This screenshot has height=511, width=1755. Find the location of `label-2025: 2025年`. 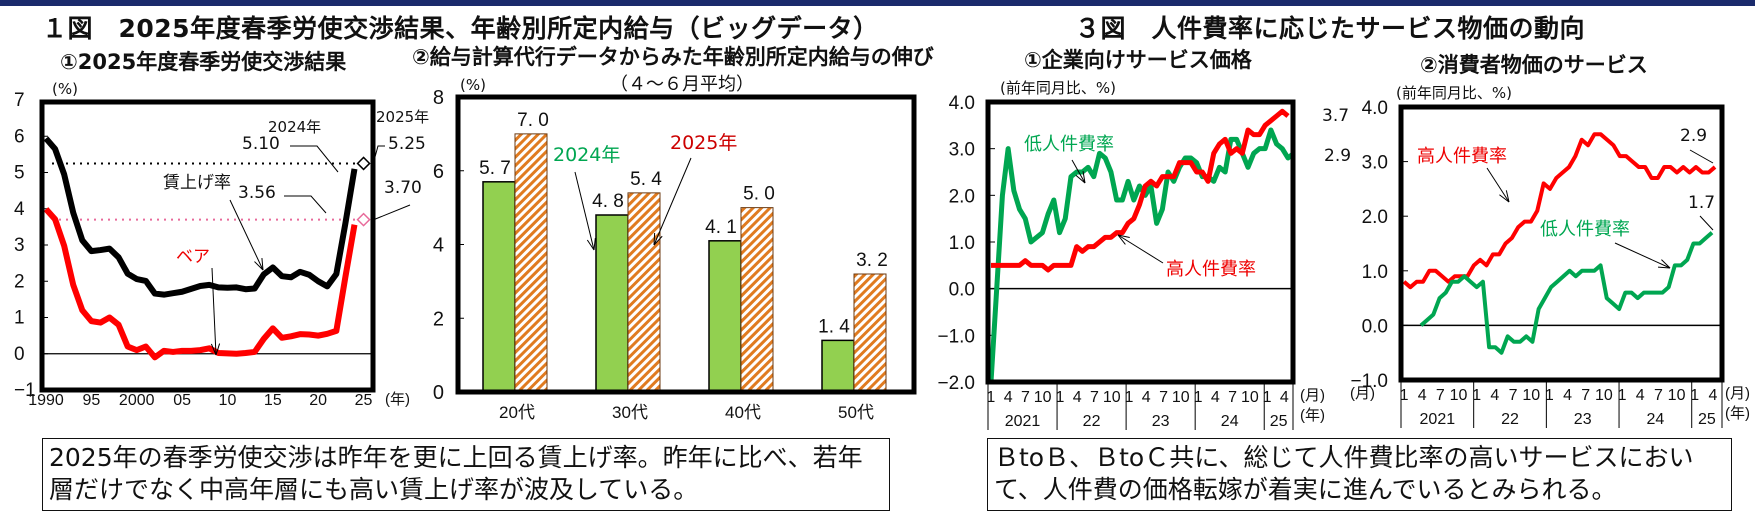

label-2025: 2025年 is located at coordinates (403, 117).